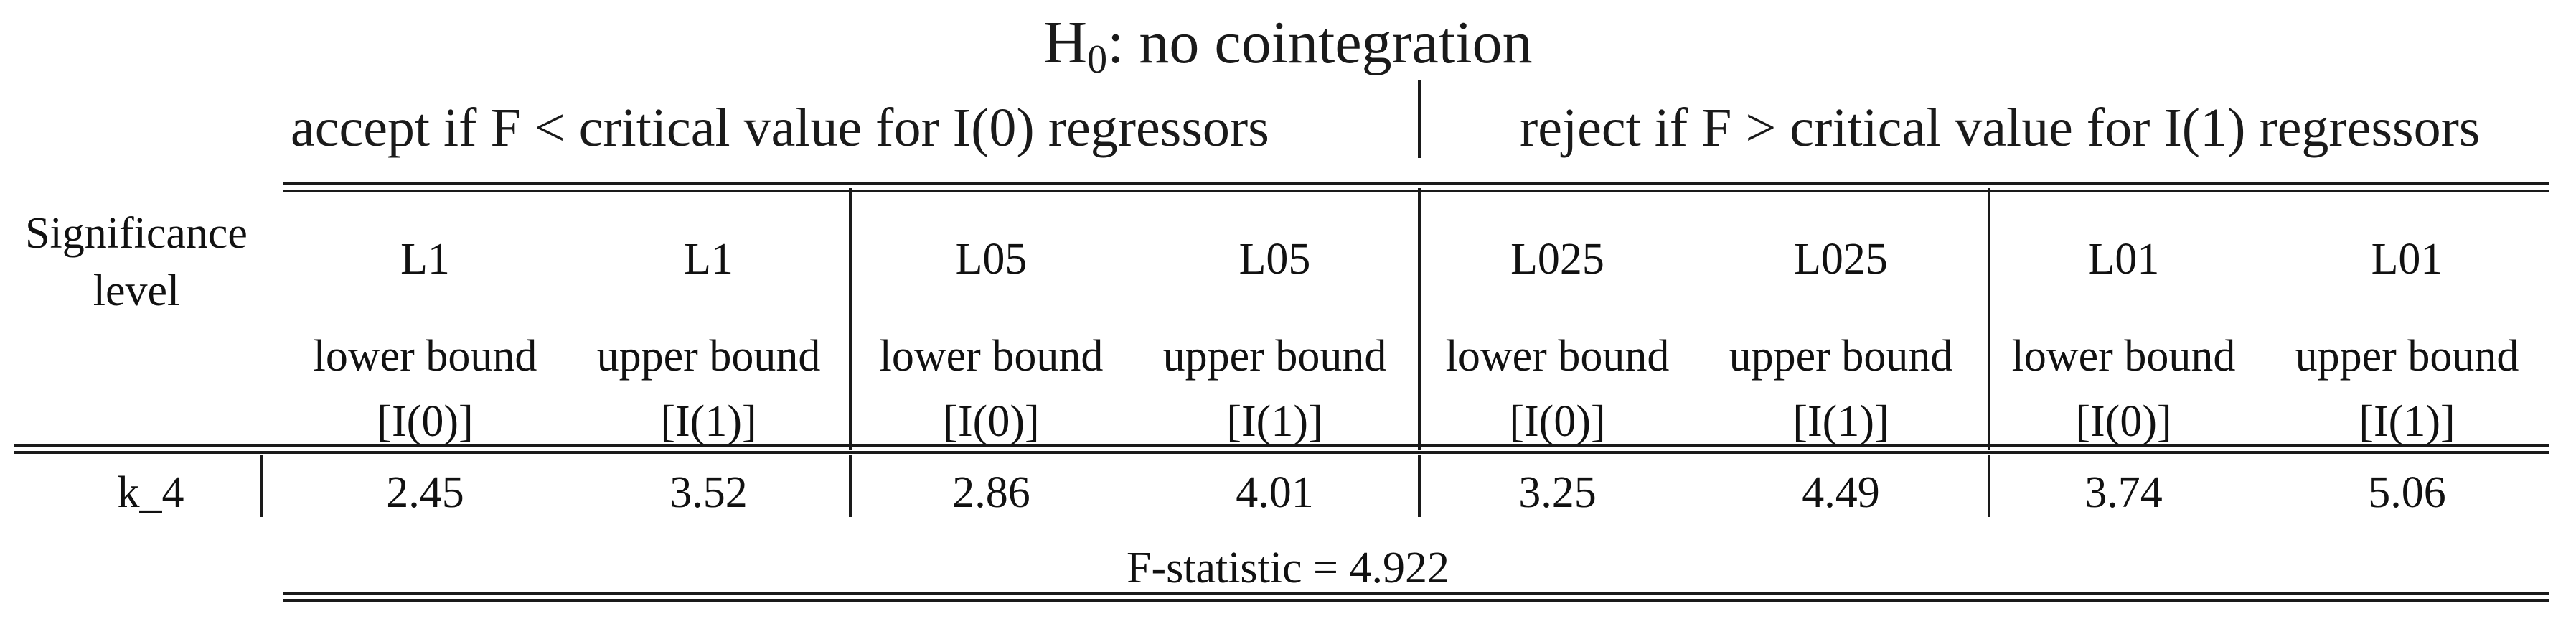 This screenshot has height=619, width=2576. Describe the element at coordinates (1275, 492) in the screenshot. I see `table-cell-value: 4.01` at that location.